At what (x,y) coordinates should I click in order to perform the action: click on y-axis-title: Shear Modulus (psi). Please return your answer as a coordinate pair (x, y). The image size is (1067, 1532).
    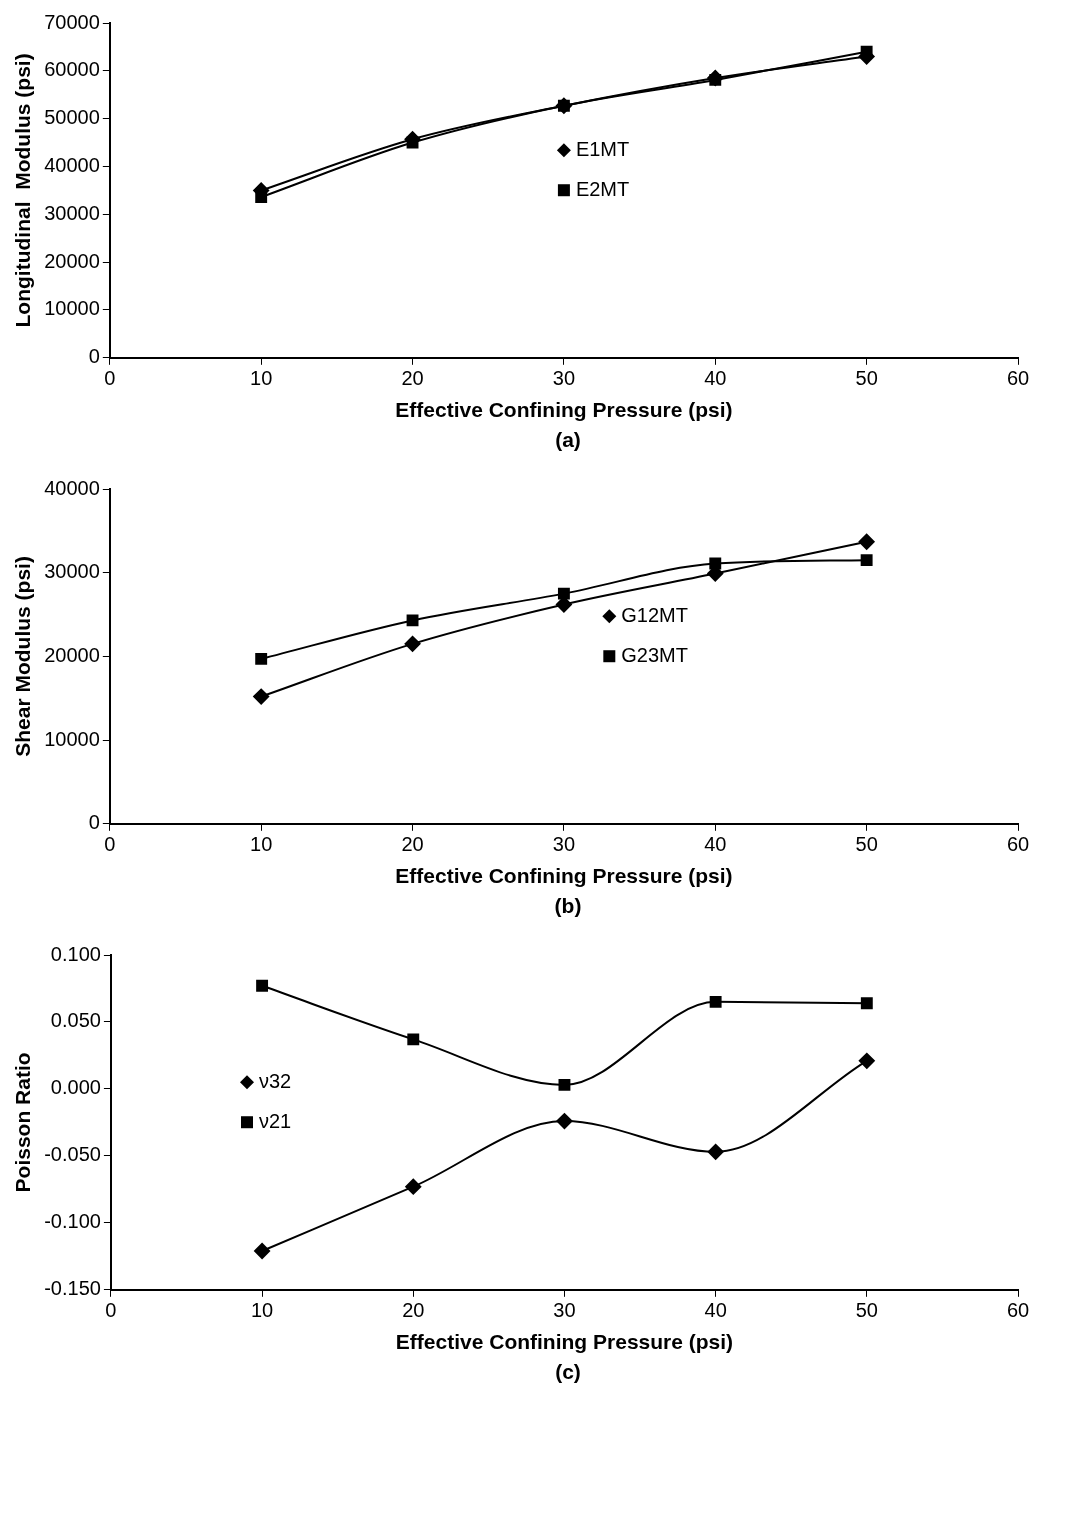
    Looking at the image, I should click on (23, 656).